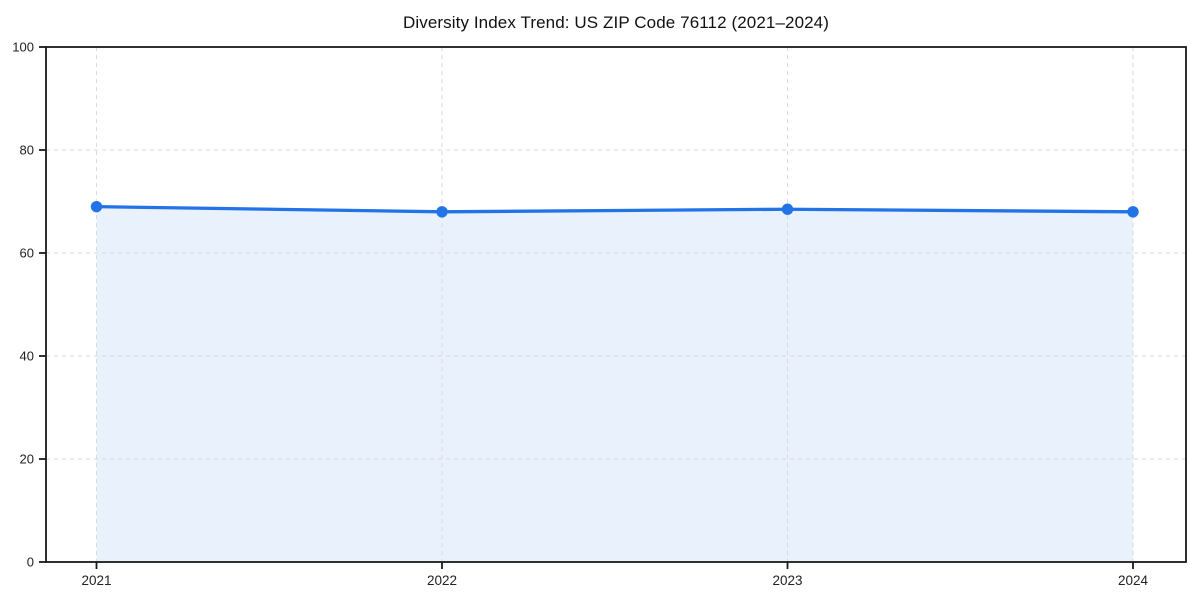 The height and width of the screenshot is (600, 1200). What do you see at coordinates (30, 562) in the screenshot?
I see `y-tick-label: 0` at bounding box center [30, 562].